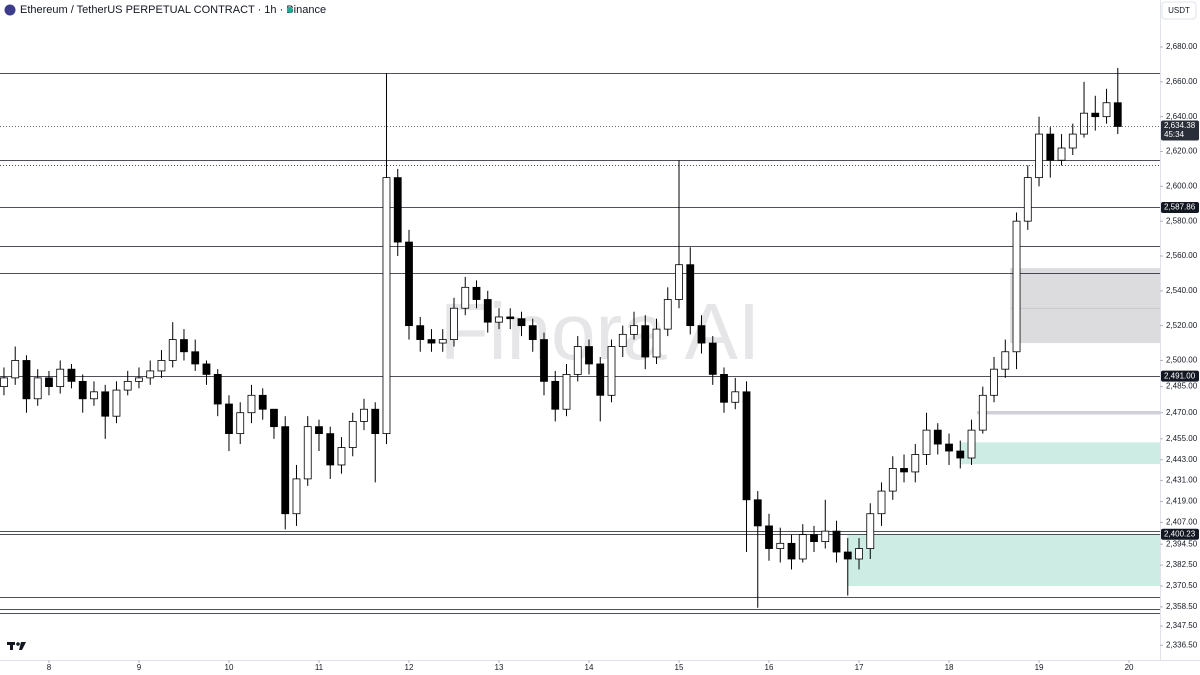 The image size is (1200, 675). I want to click on x-tick-label: 9, so click(139, 667).